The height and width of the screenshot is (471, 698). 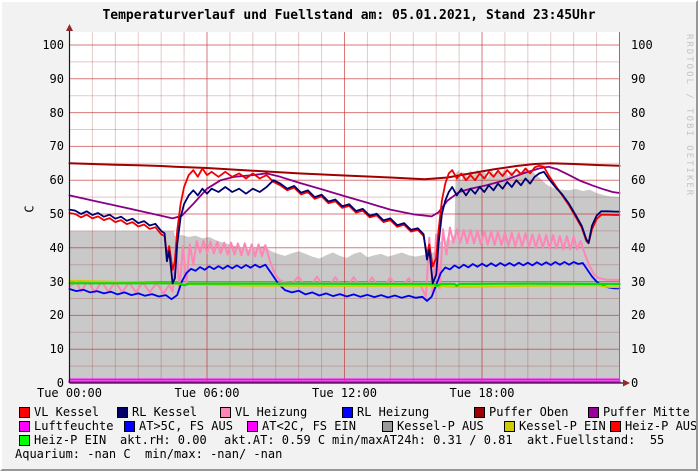 What do you see at coordinates (509, 426) in the screenshot?
I see `legend-swatch-kessel-p-ein` at bounding box center [509, 426].